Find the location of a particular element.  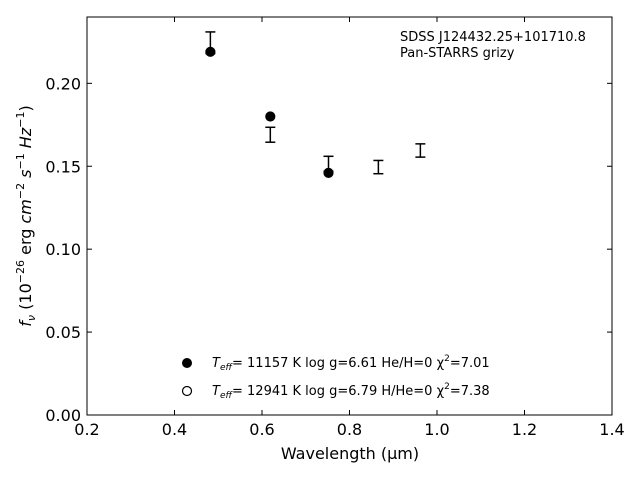

x-tick-label: 0.2 is located at coordinates (86, 429).